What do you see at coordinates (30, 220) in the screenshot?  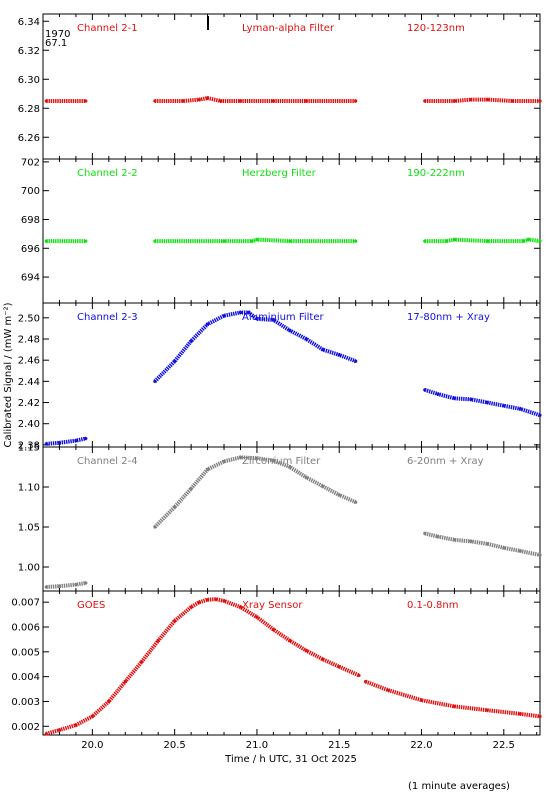 I see `y-tick-label: 698` at bounding box center [30, 220].